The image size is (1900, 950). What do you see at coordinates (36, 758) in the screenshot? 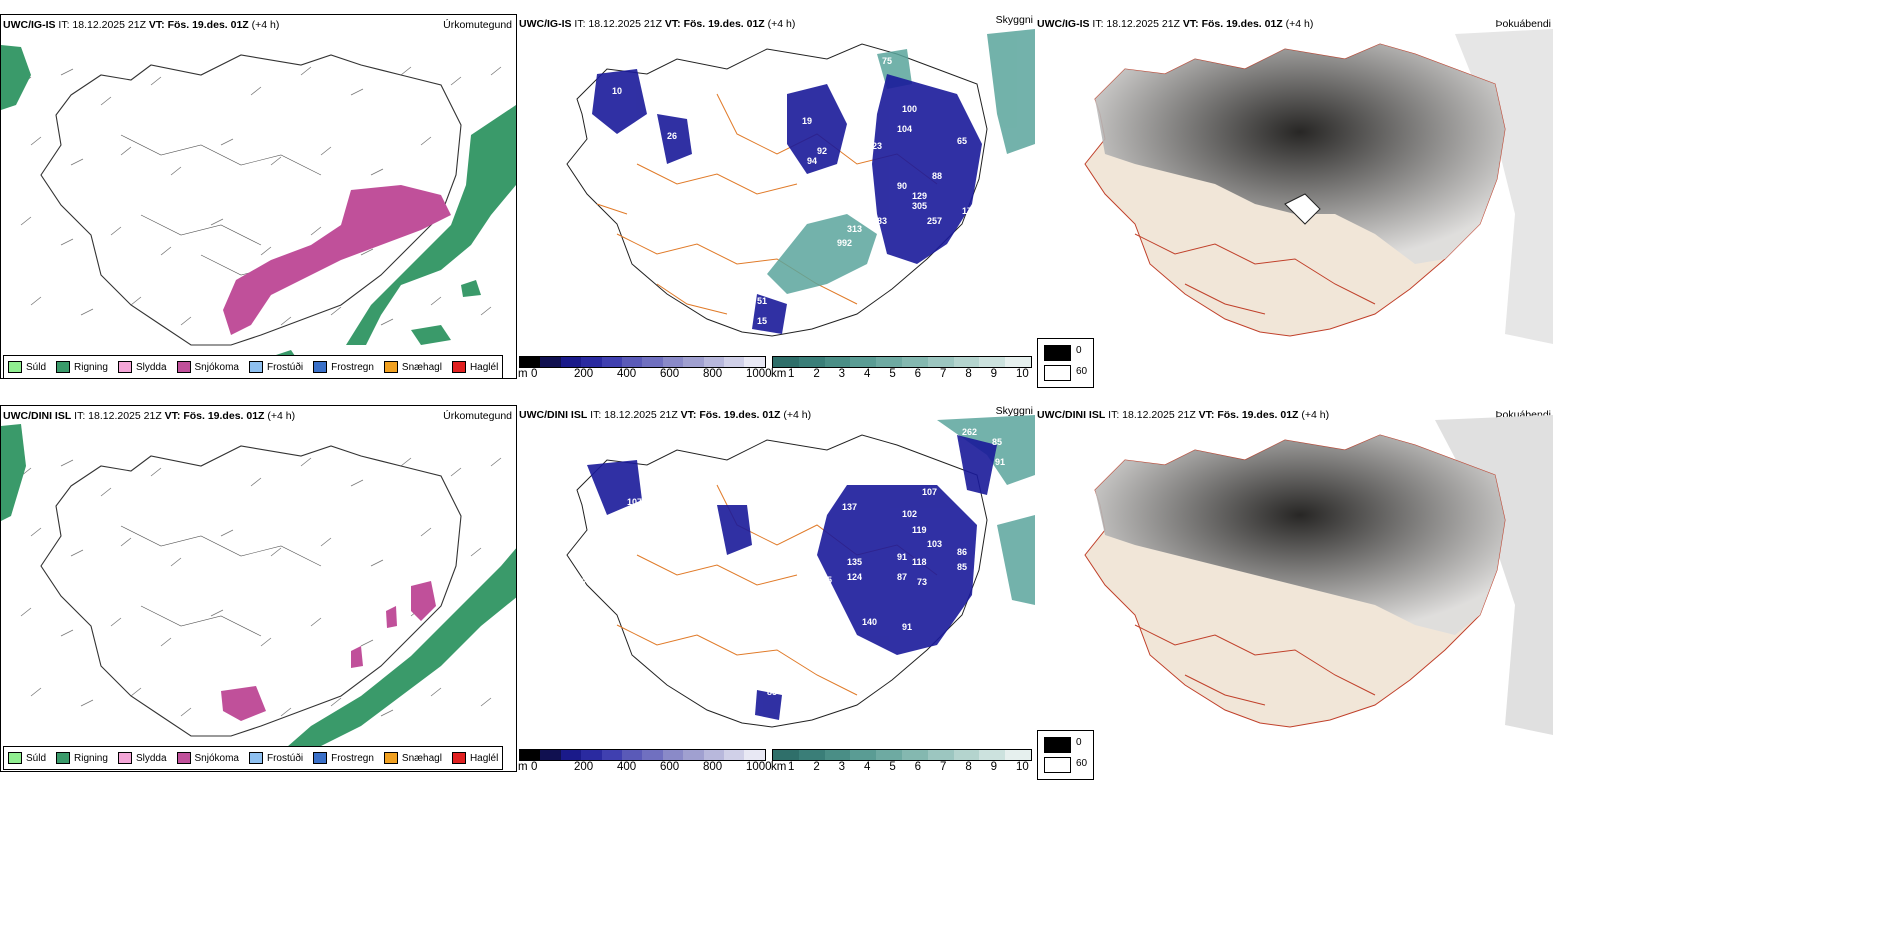
I see `legend-label: Súld` at bounding box center [36, 758].